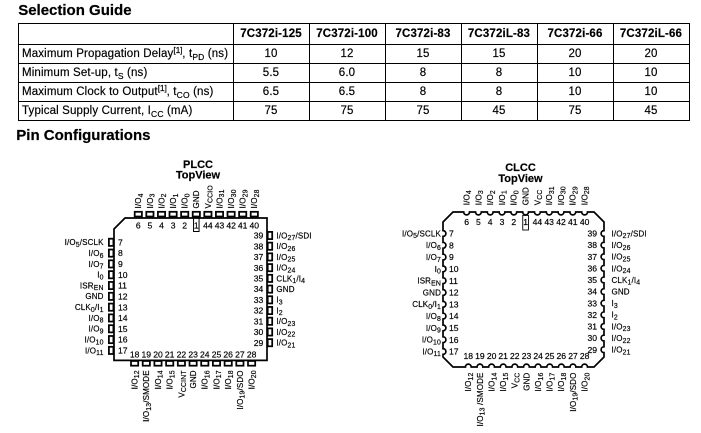  Describe the element at coordinates (562, 356) in the screenshot. I see `svg-text: 26` at that location.